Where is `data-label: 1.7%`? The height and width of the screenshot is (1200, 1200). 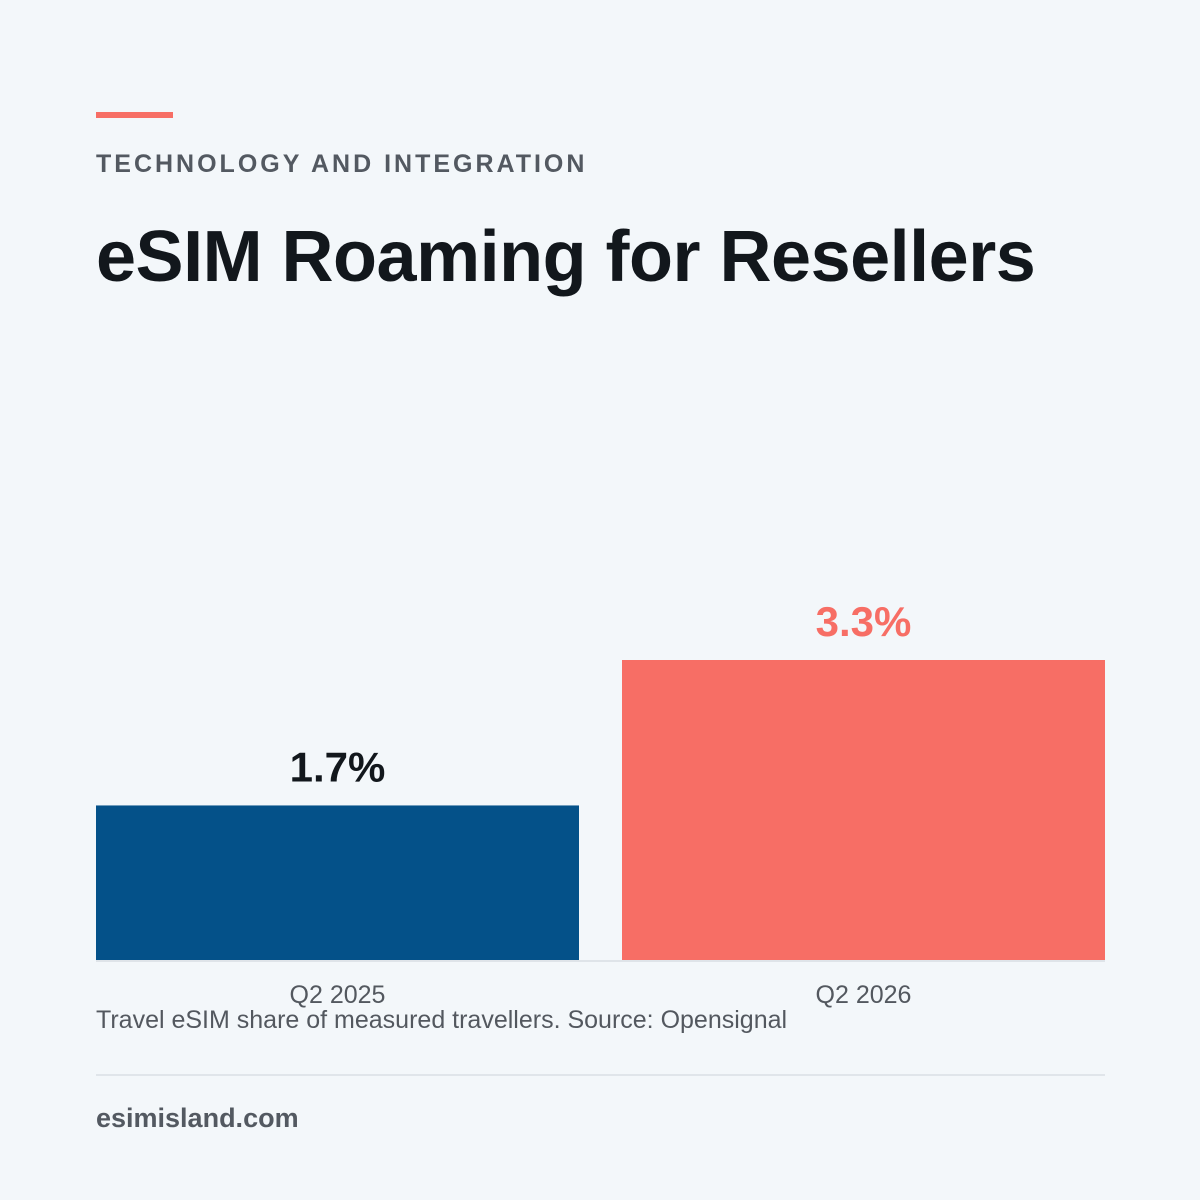
data-label: 1.7% is located at coordinates (338, 766).